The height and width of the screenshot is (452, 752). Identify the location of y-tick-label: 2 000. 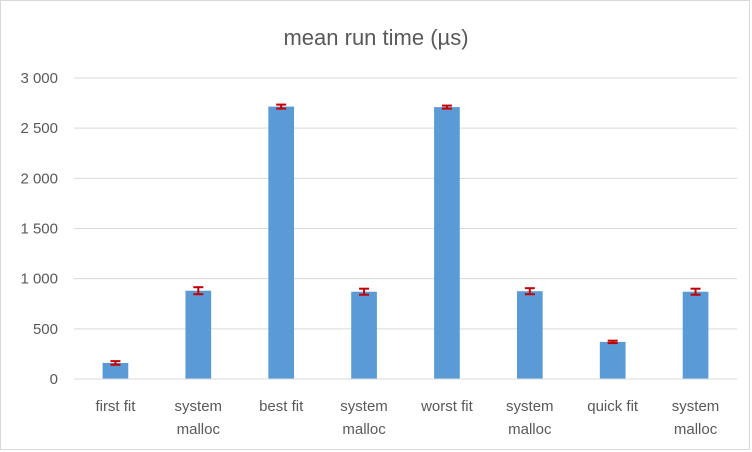
(39, 178).